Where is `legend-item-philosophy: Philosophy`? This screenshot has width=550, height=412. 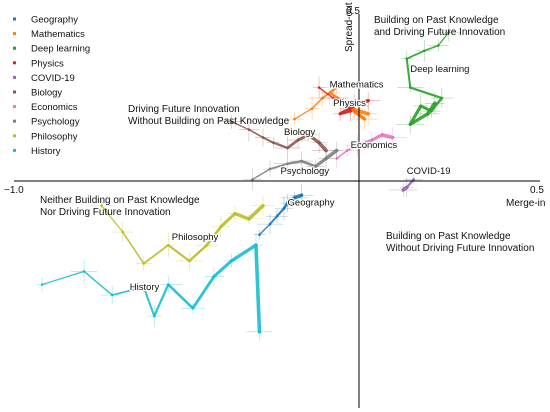
legend-item-philosophy: Philosophy is located at coordinates (45, 136).